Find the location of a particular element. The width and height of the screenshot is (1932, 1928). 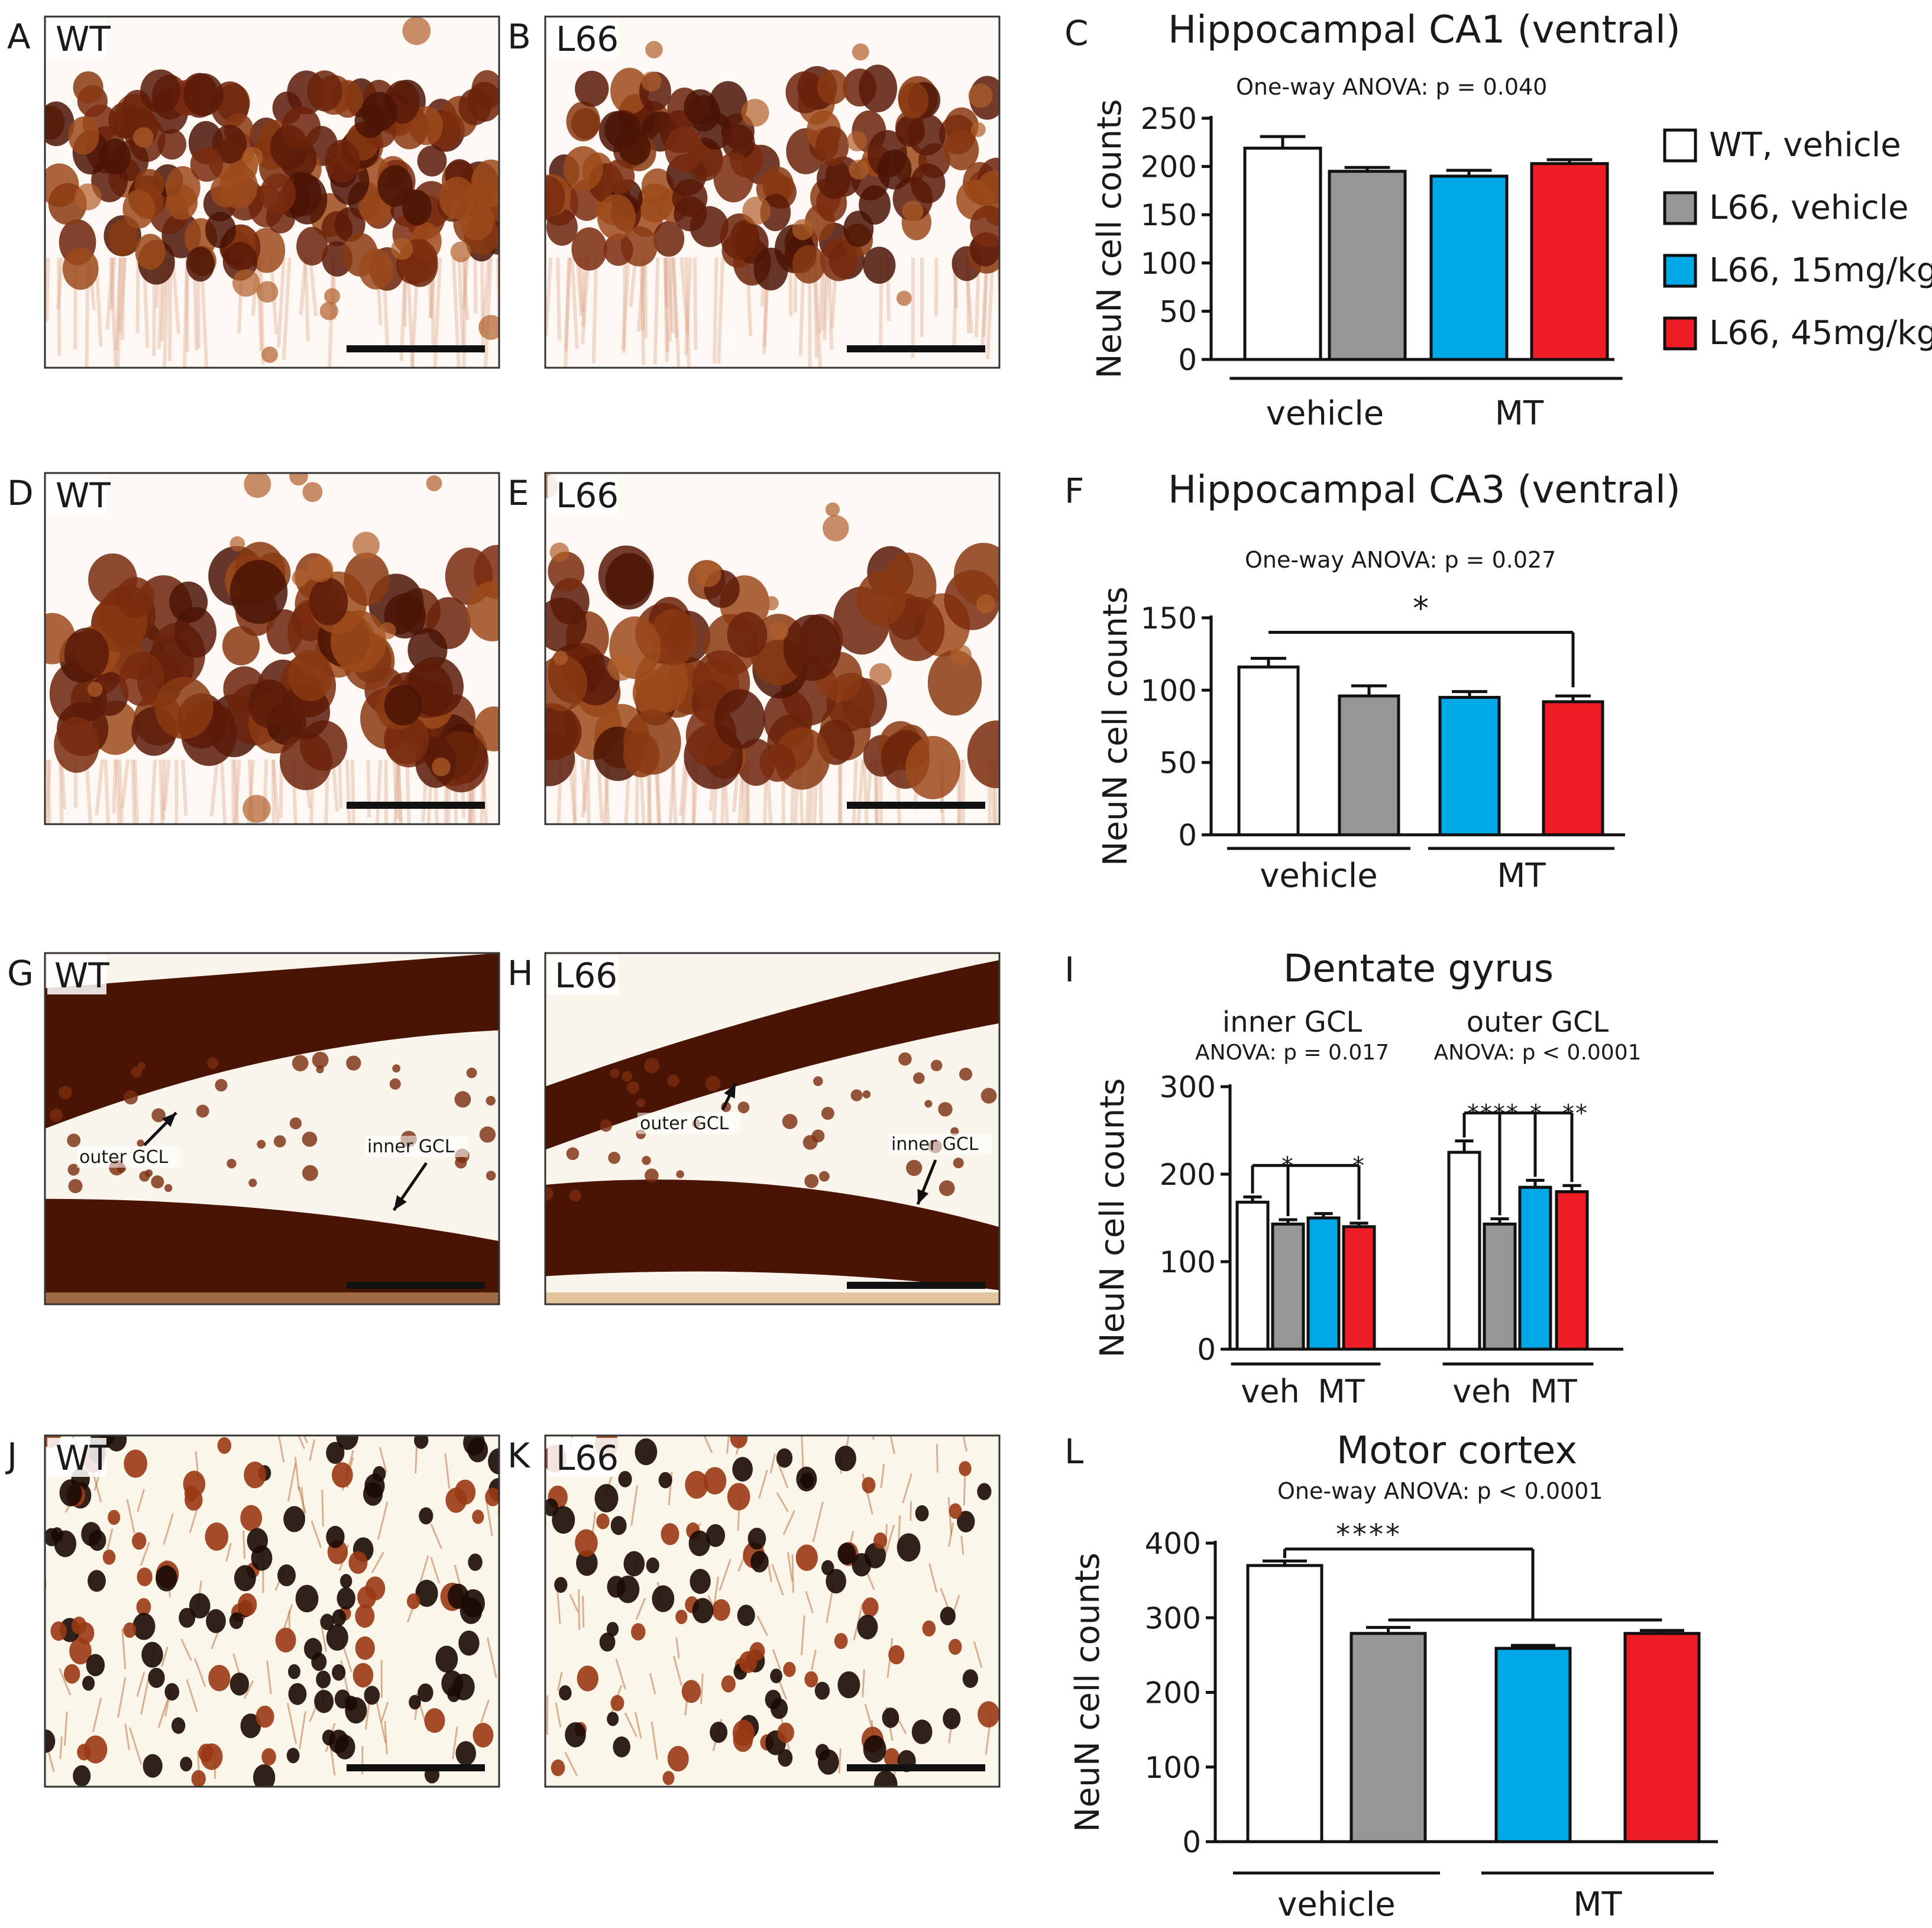

panel-letter: J is located at coordinates (11, 1456).